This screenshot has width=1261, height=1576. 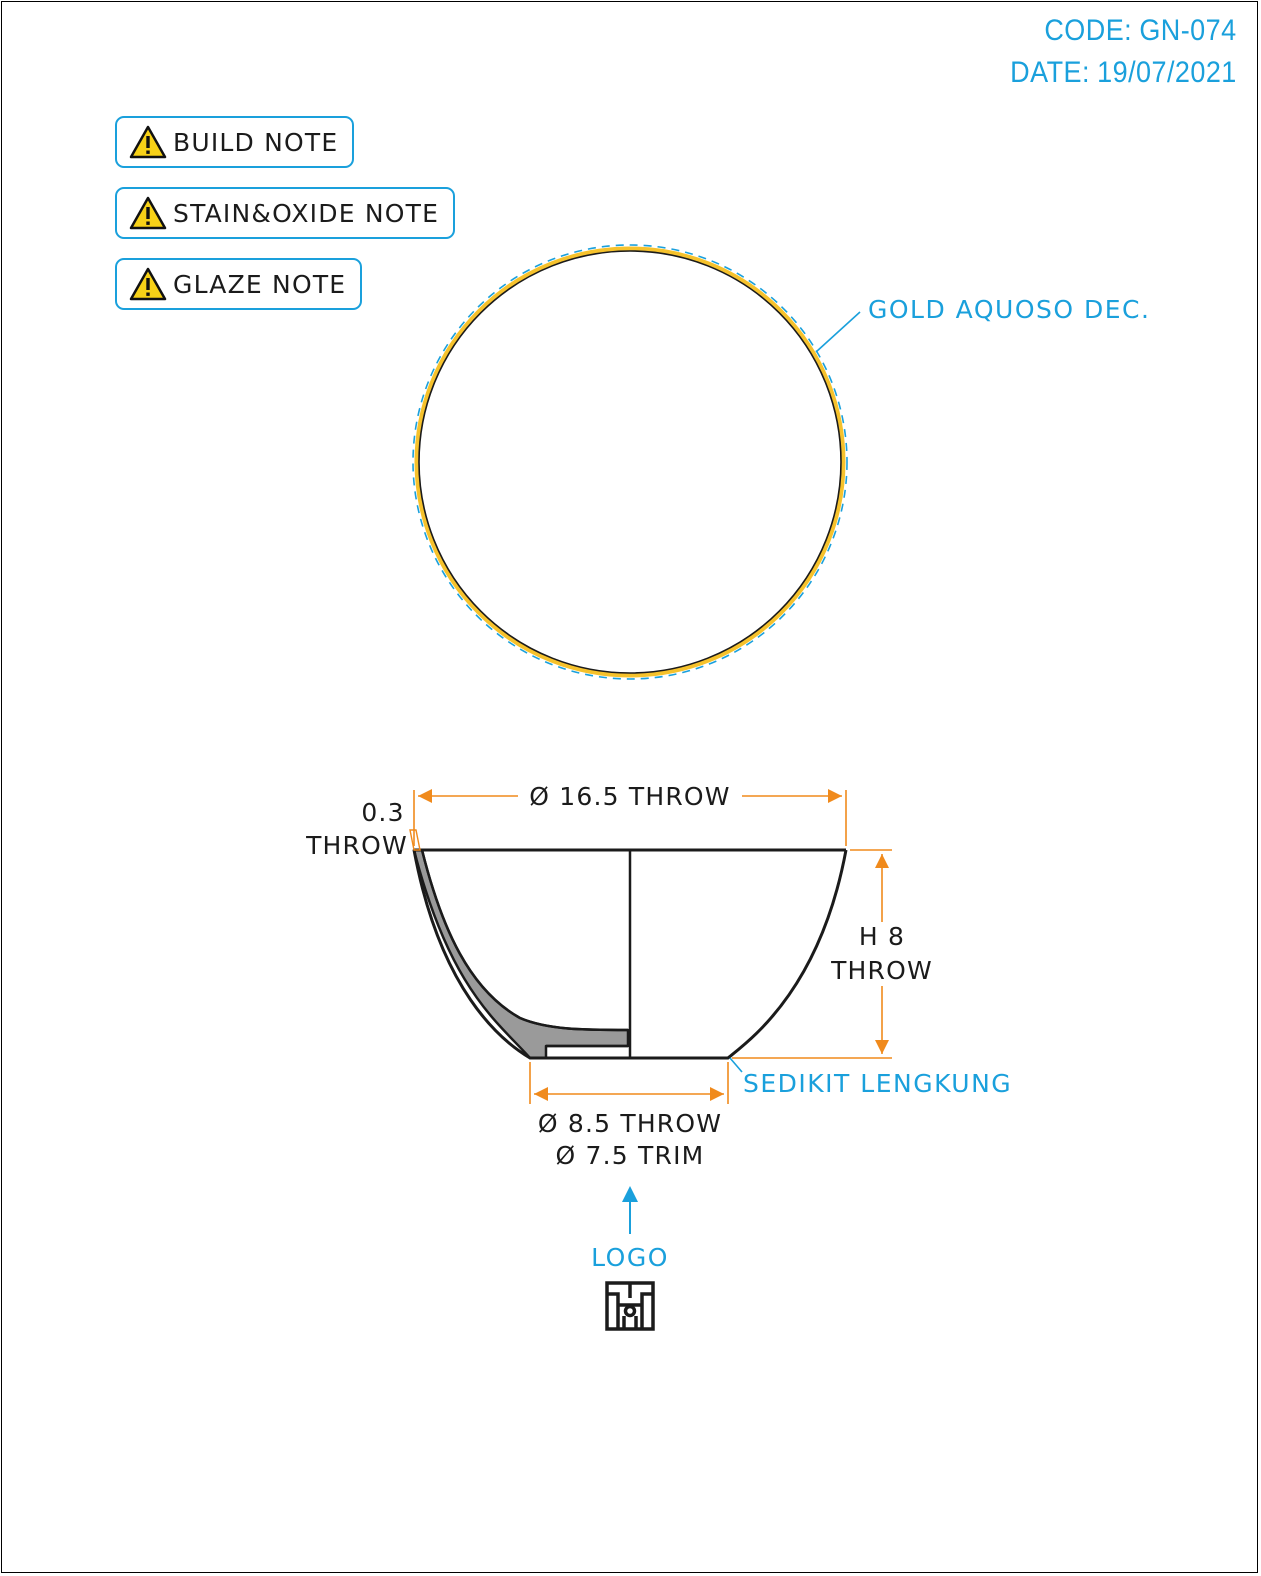 What do you see at coordinates (356, 845) in the screenshot?
I see `wall-thickness-unit: THROW` at bounding box center [356, 845].